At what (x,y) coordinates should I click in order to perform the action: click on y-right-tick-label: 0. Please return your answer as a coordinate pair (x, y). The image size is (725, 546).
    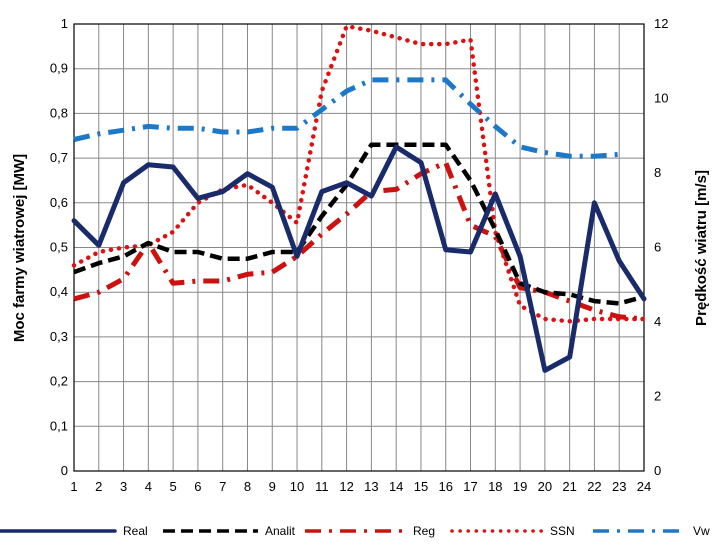
    Looking at the image, I should click on (657, 470).